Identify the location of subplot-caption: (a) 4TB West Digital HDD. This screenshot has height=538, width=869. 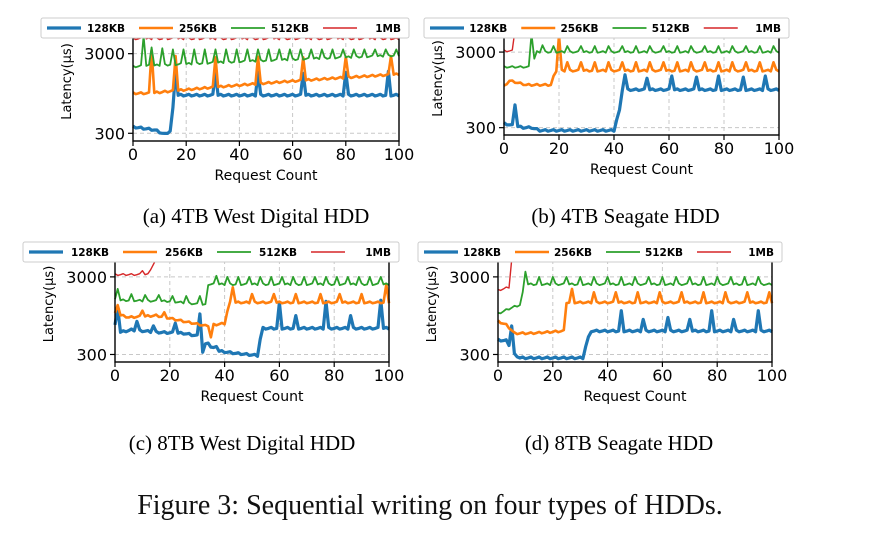
(256, 216).